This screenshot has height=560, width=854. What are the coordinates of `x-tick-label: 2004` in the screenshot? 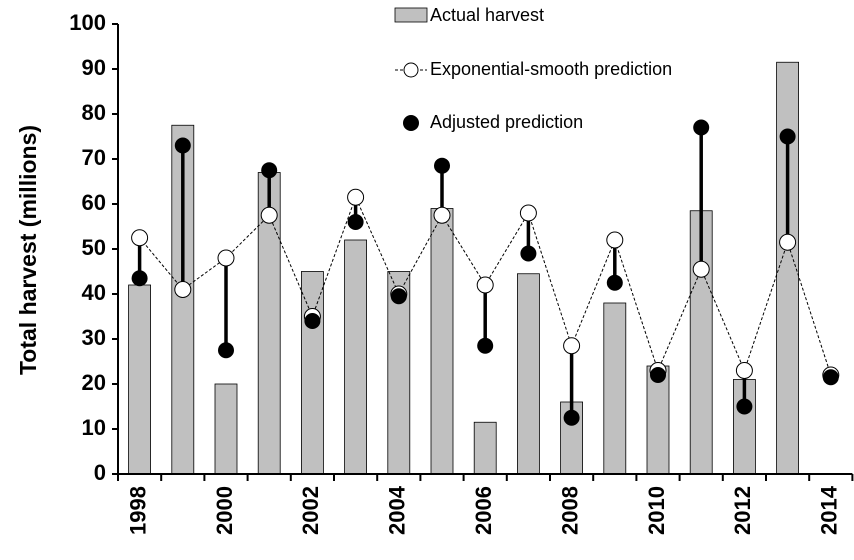 It's located at (397, 510).